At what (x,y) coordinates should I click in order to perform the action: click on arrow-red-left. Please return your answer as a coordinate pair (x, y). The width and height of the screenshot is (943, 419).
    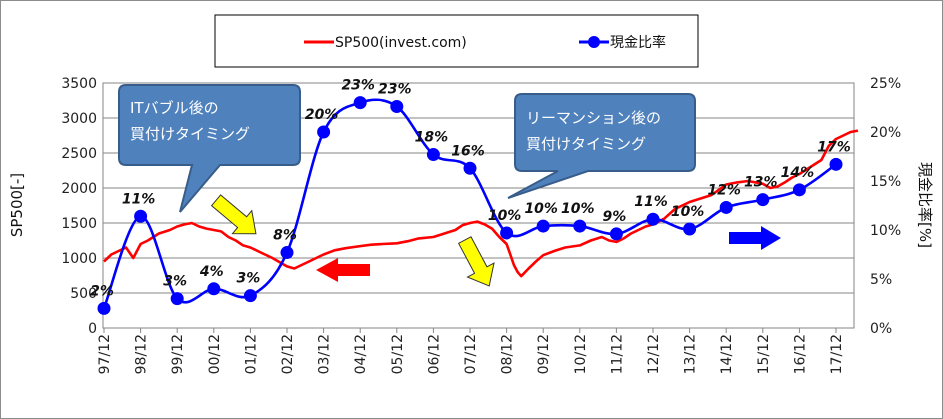
    Looking at the image, I should click on (343, 270).